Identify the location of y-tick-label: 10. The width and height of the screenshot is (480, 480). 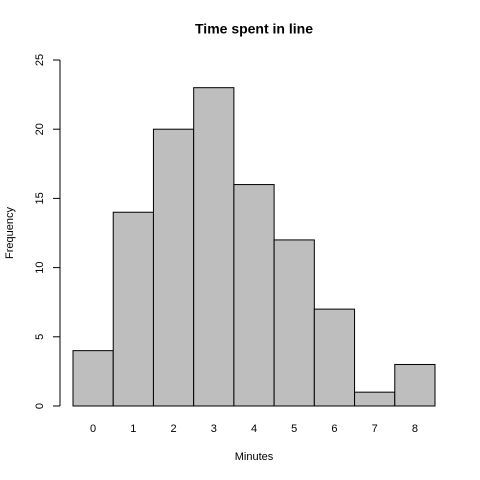
(40, 267).